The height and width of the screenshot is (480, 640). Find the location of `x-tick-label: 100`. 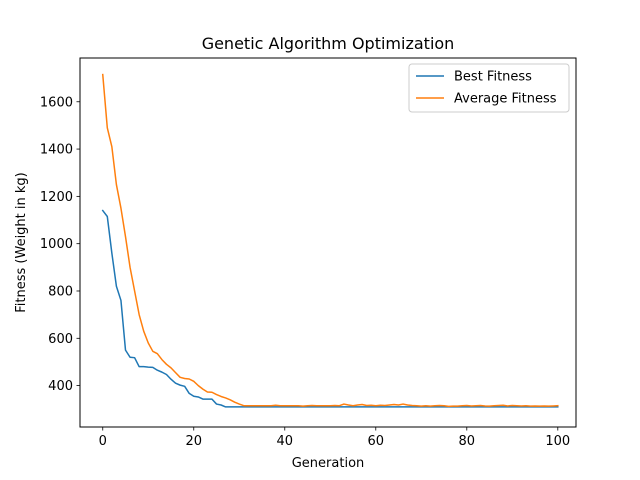

x-tick-label: 100 is located at coordinates (557, 441).